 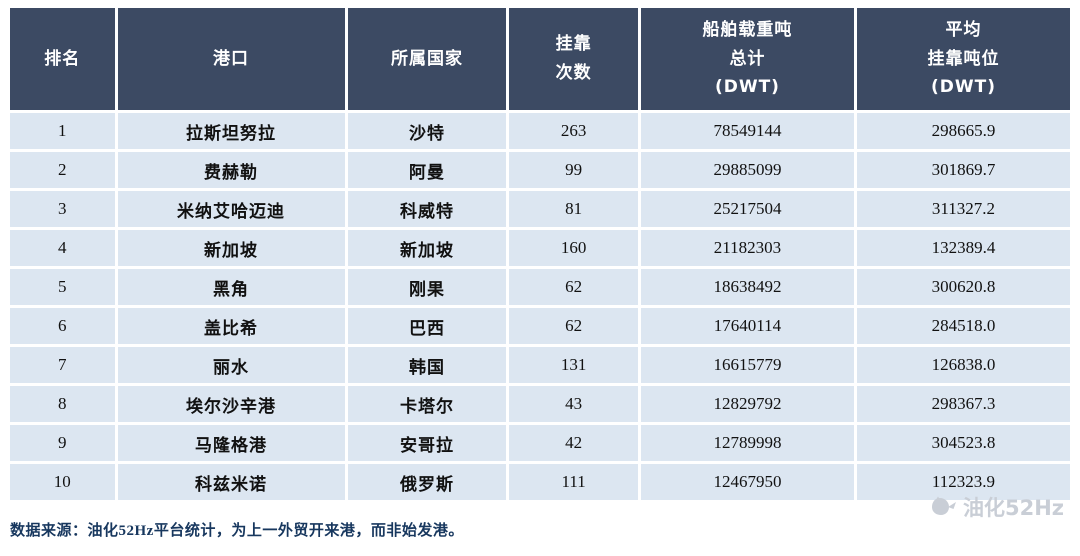 I want to click on cell-dwt-total: 21182303, so click(x=747, y=248).